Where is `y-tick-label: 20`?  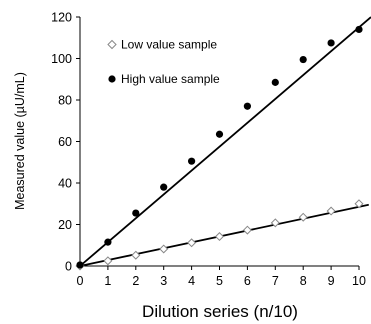 y-tick-label: 20 is located at coordinates (65, 225).